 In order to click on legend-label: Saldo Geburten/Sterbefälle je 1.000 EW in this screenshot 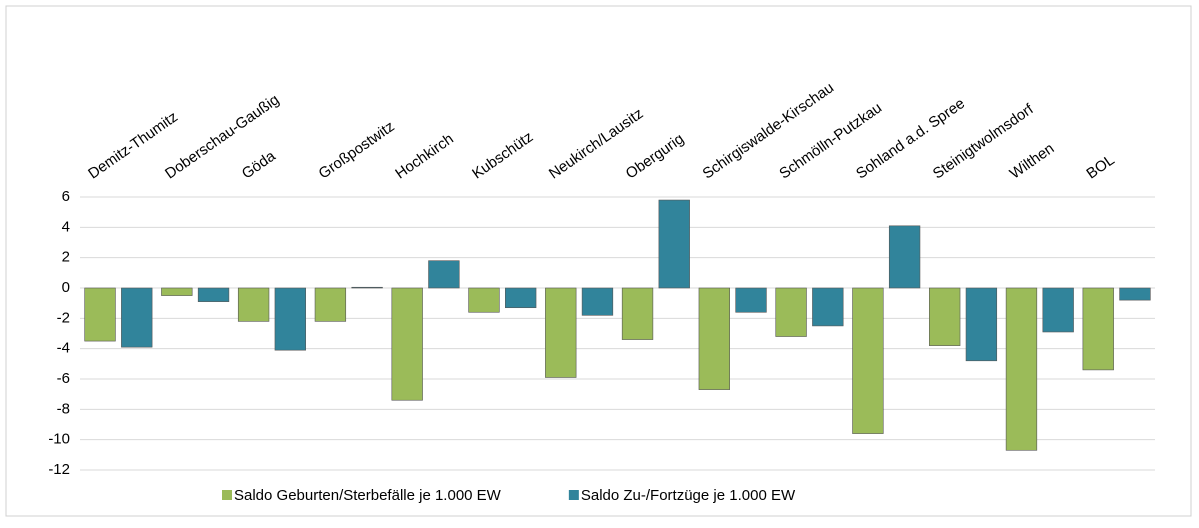, I will do `click(368, 495)`.